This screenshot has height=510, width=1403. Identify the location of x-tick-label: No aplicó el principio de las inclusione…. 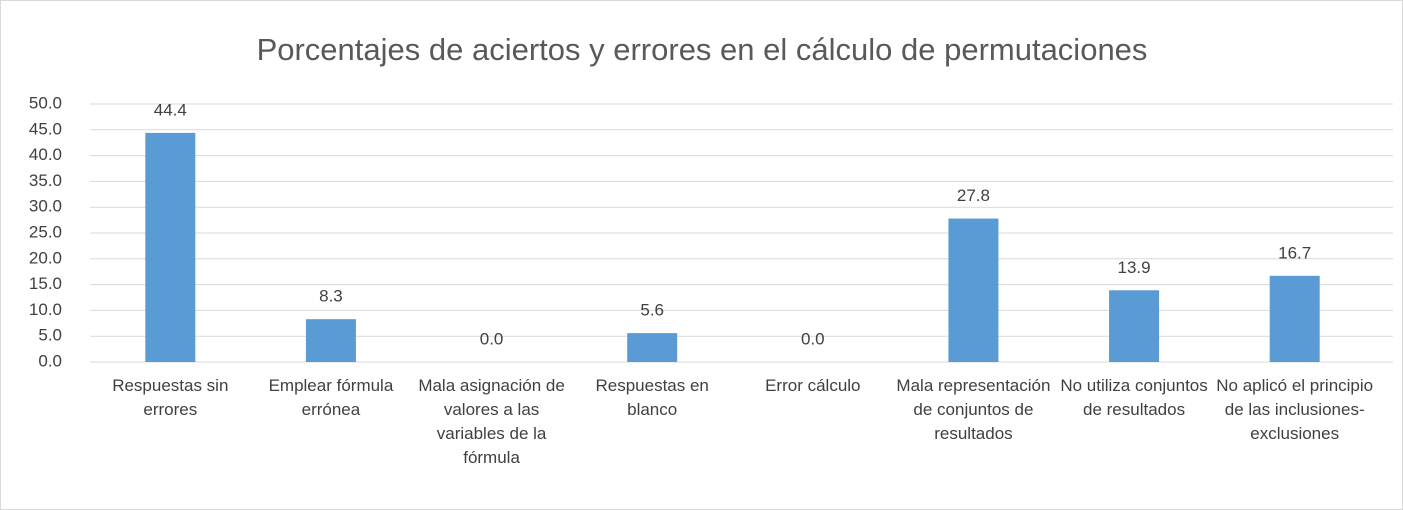
(1295, 409).